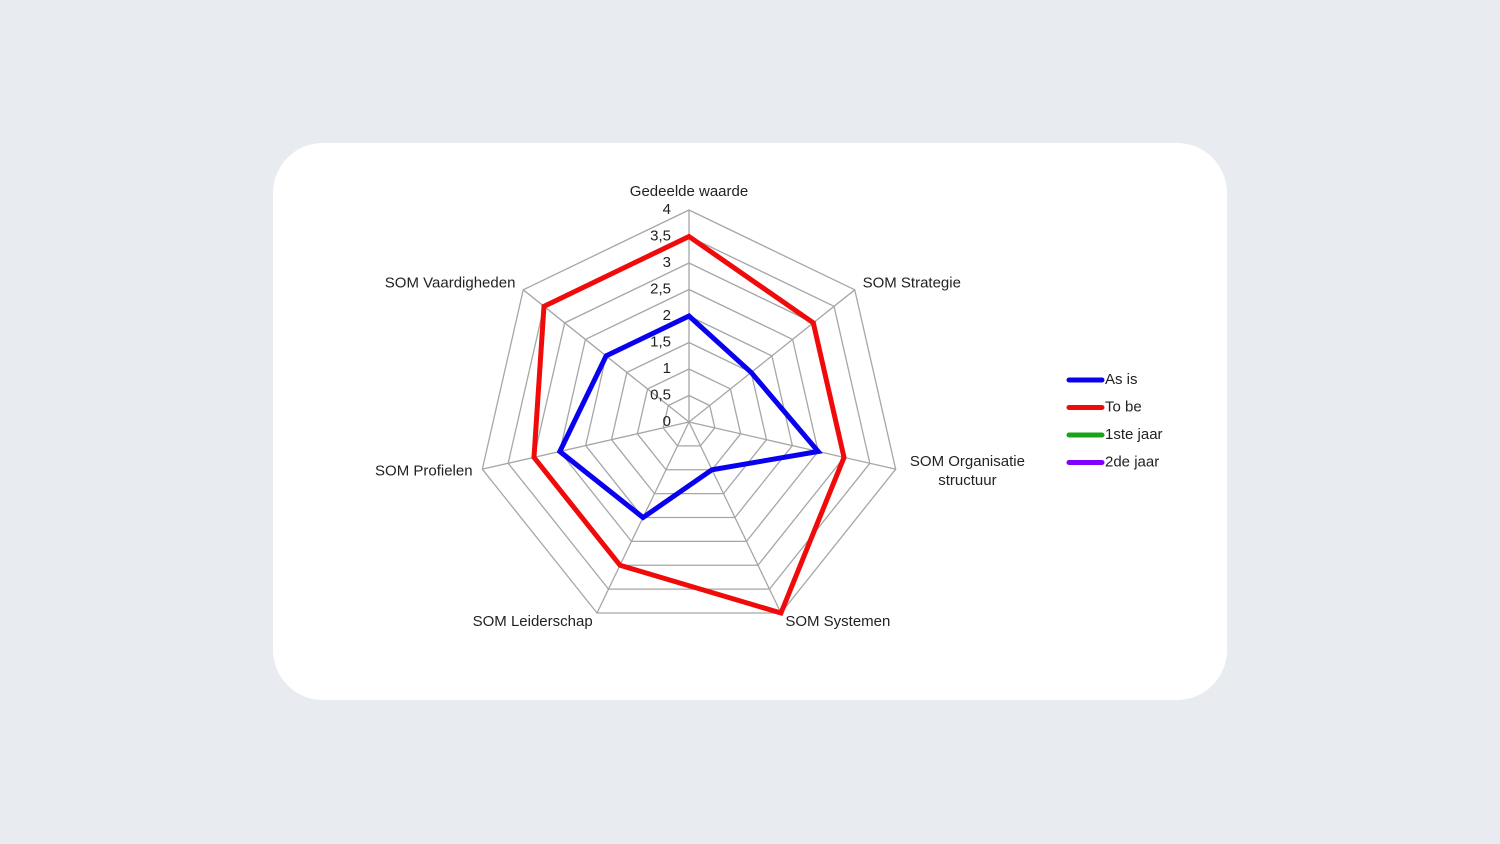  Describe the element at coordinates (667, 315) in the screenshot. I see `radial-tick-label: 2` at that location.